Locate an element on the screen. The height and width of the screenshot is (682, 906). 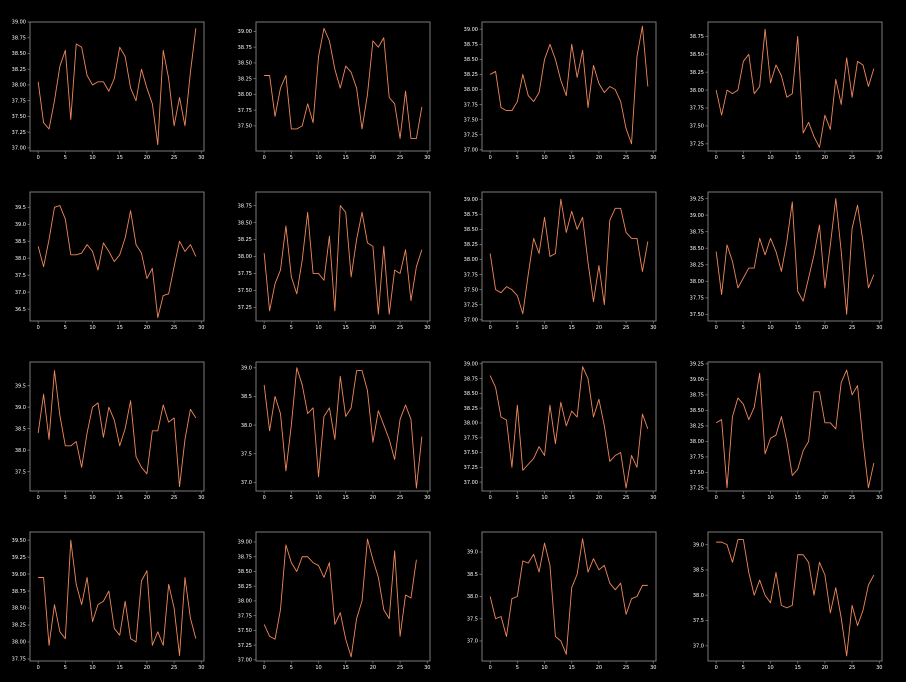
chart-panel-15: 0 5 10 15 20 25 30 37.0 37.5 38.0 38.5 39.0 is located at coordinates (562, 601).